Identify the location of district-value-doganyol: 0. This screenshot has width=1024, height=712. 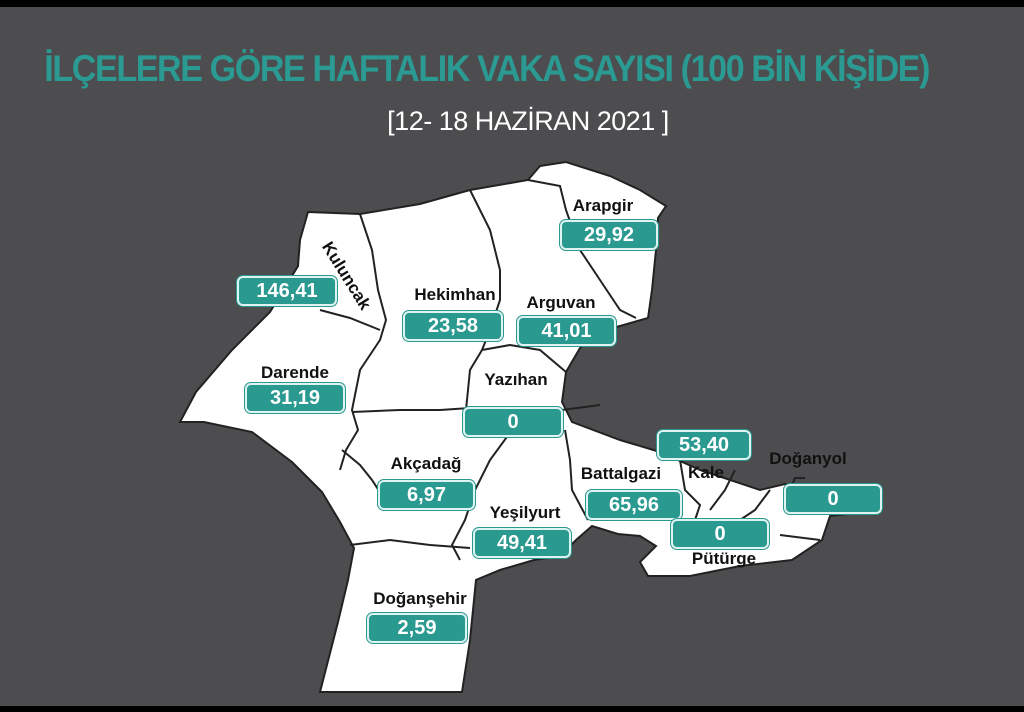
(833, 499).